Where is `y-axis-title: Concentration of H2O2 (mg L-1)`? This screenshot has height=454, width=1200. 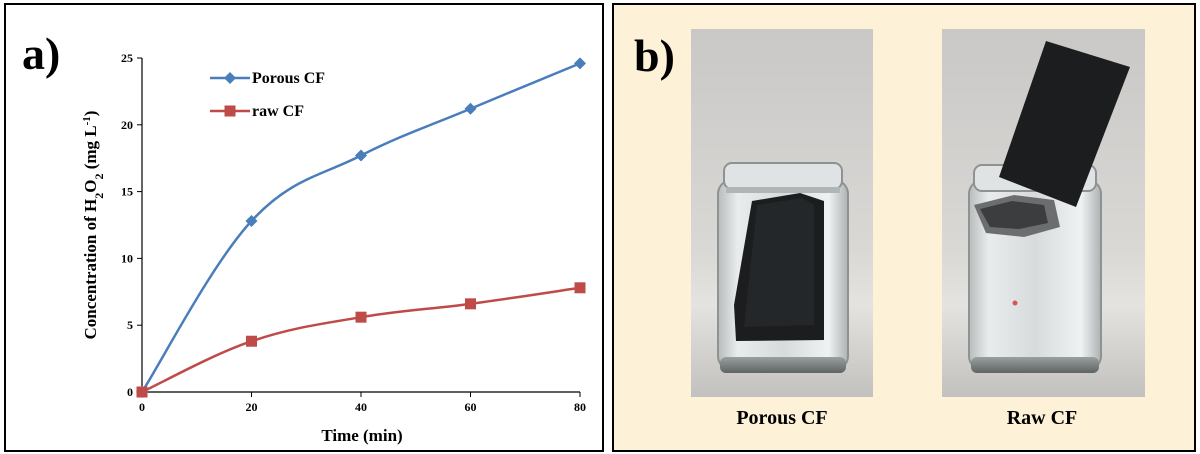
y-axis-title: Concentration of H2O2 (mg L-1) is located at coordinates (93, 225).